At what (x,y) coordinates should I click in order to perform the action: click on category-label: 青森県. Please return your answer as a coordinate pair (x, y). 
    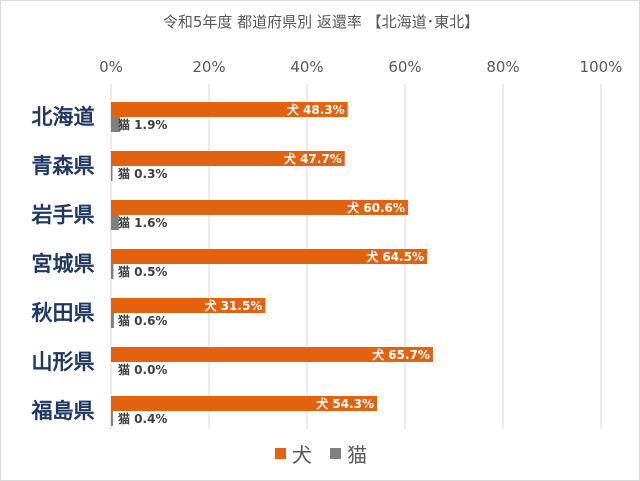
    Looking at the image, I should click on (63, 166).